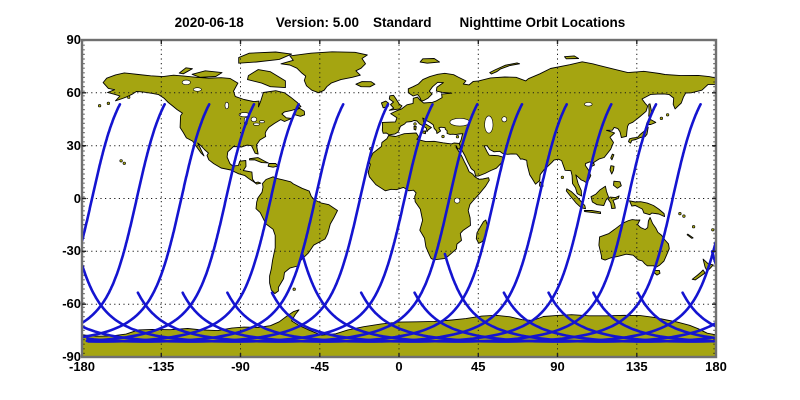 Image resolution: width=800 pixels, height=400 pixels. What do you see at coordinates (71, 356) in the screenshot?
I see `y-axis-tick-label: -90` at bounding box center [71, 356].